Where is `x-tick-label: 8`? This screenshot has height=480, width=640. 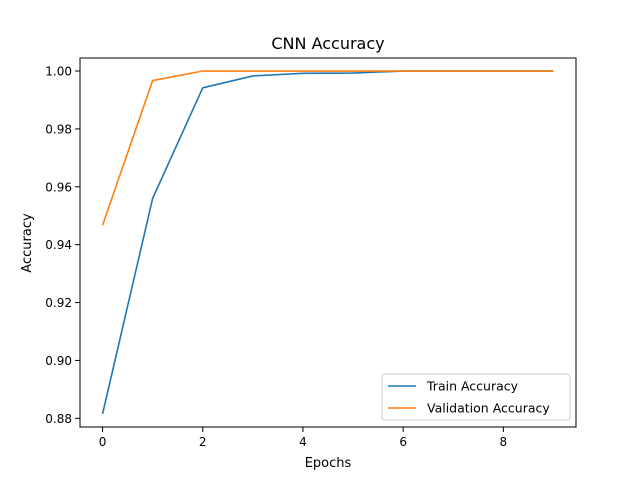 x-tick-label: 8 is located at coordinates (504, 442).